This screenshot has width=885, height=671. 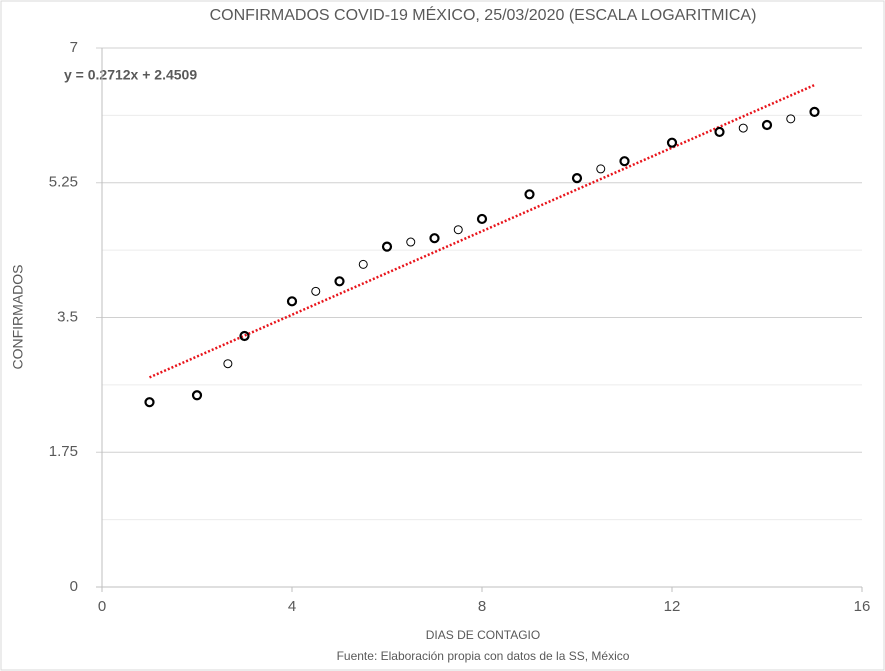 What do you see at coordinates (292, 606) in the screenshot?
I see `x-tick-label: 4` at bounding box center [292, 606].